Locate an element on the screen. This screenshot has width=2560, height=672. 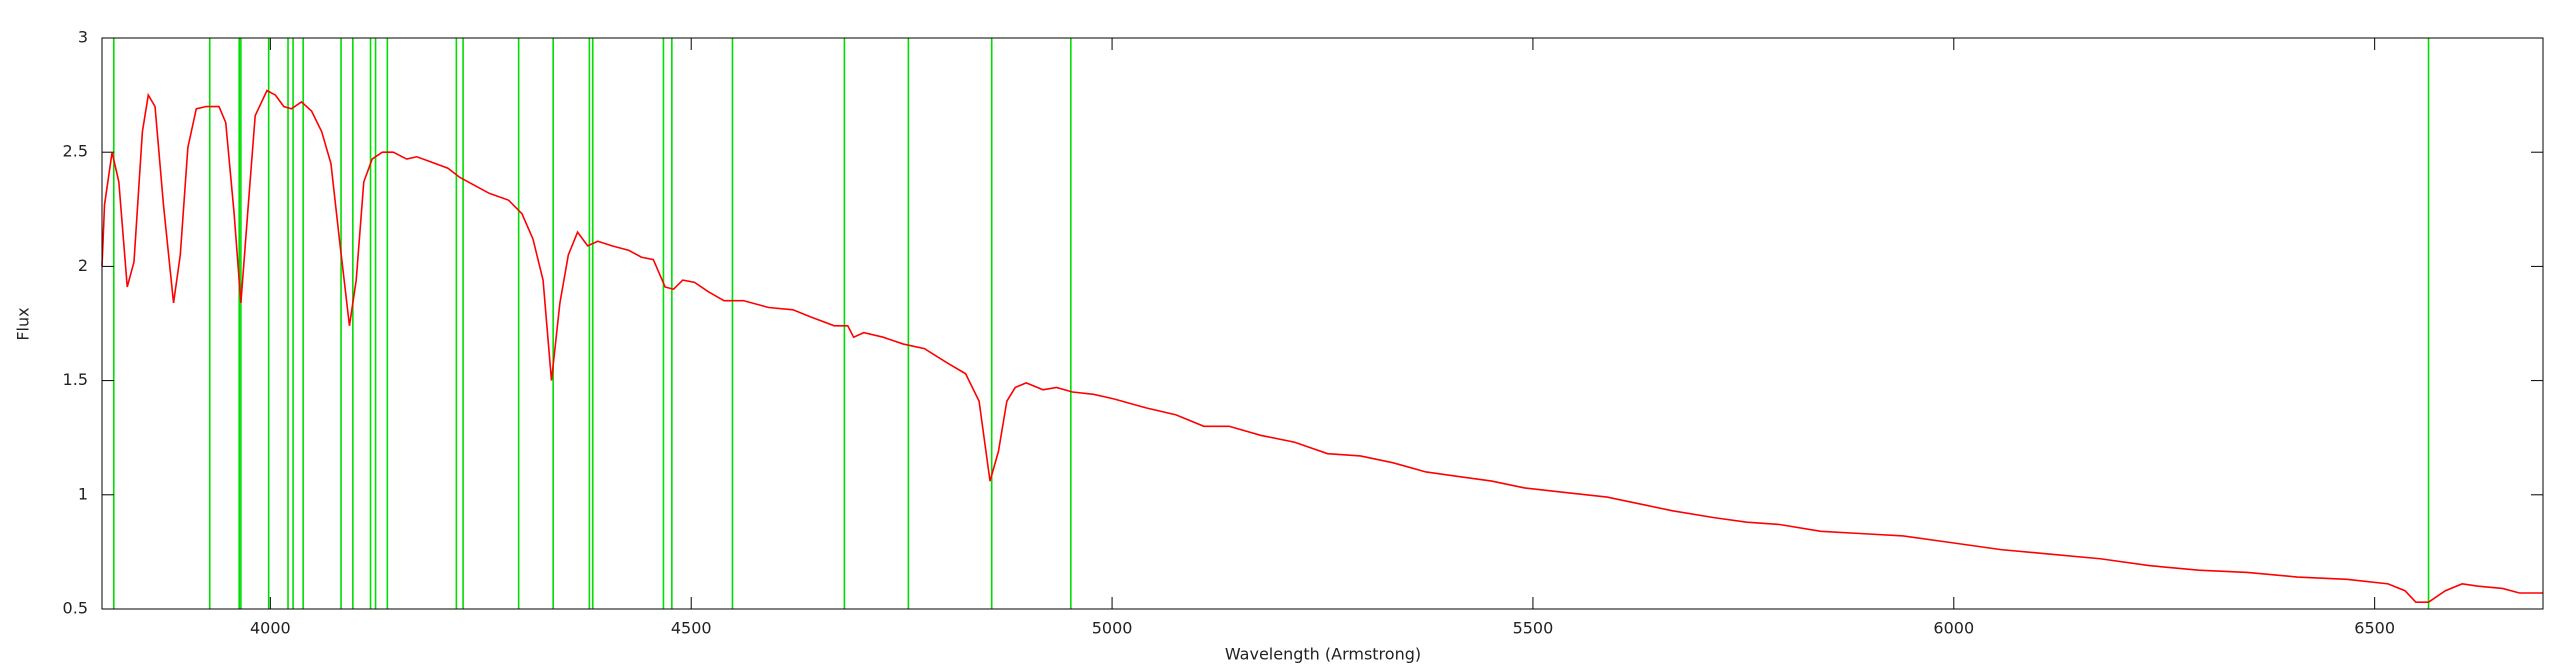
x-tick-label: 6500 is located at coordinates (2374, 628).